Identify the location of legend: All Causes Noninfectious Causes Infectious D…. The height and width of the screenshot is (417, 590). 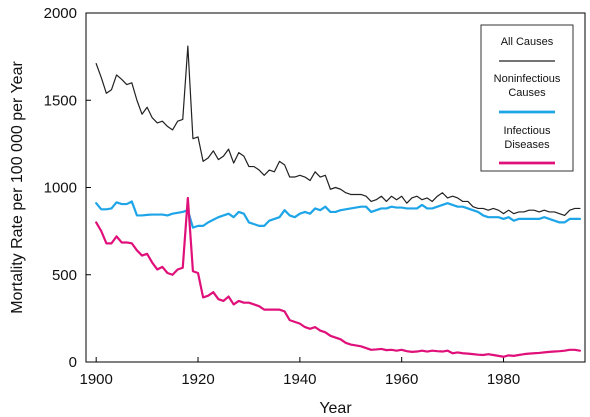
(527, 98).